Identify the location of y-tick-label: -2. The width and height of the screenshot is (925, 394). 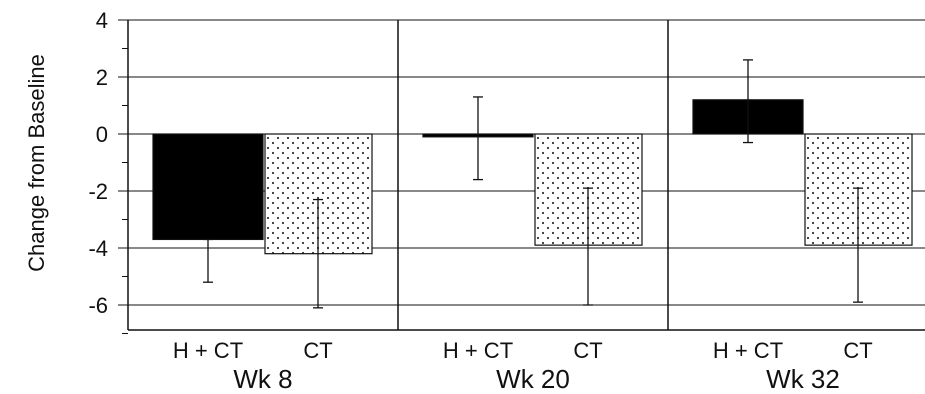
(98, 191).